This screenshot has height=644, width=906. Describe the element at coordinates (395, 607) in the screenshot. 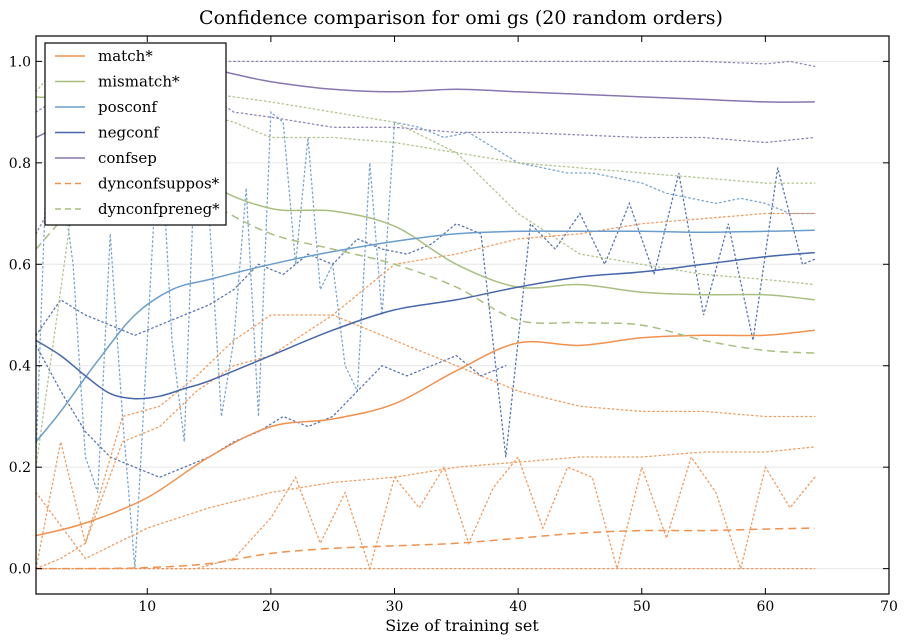

I see `x-tick-label: 30` at that location.